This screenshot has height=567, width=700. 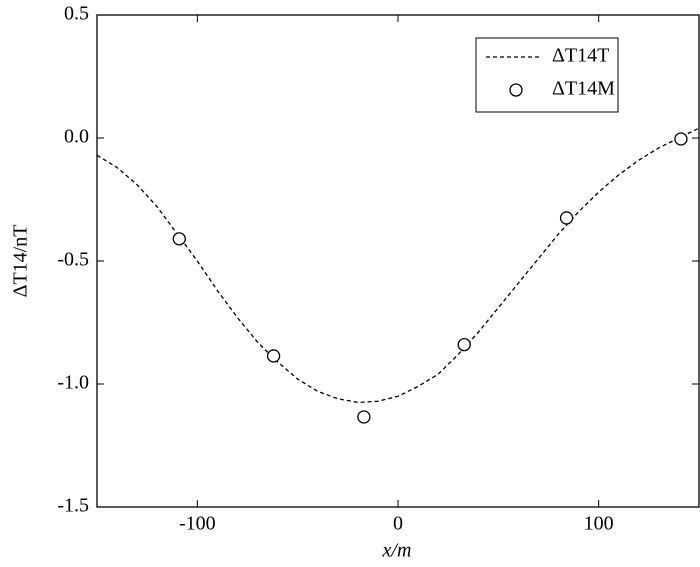 I want to click on y-tick-label: 0.5, so click(x=76, y=14).